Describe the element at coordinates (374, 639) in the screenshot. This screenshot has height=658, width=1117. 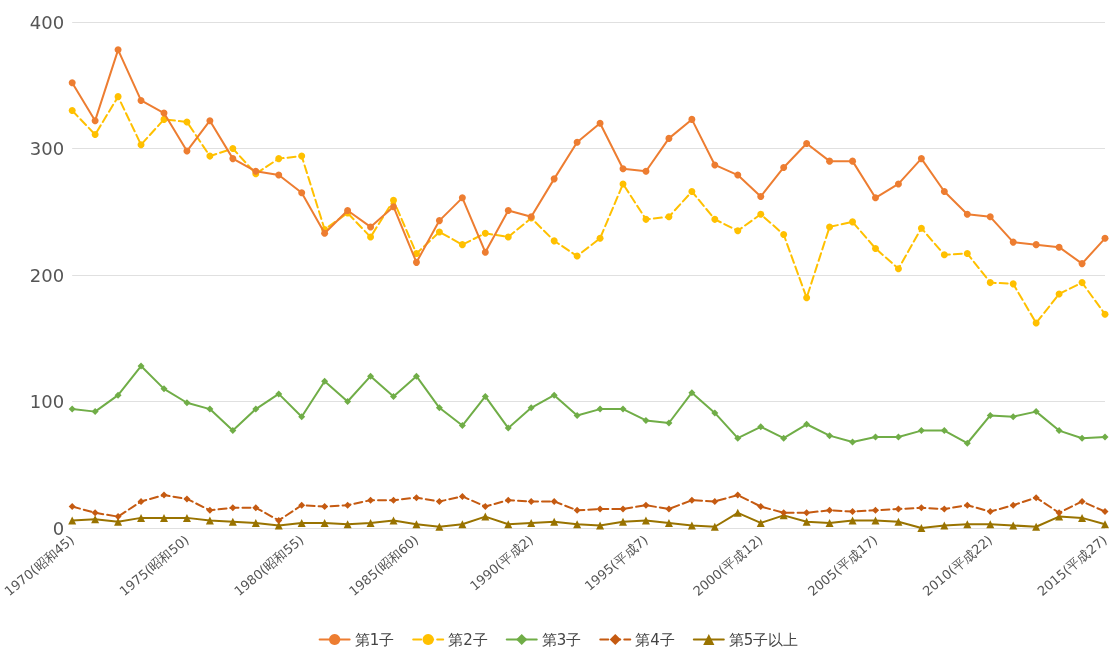
I see `legend-label: 第1子` at that location.